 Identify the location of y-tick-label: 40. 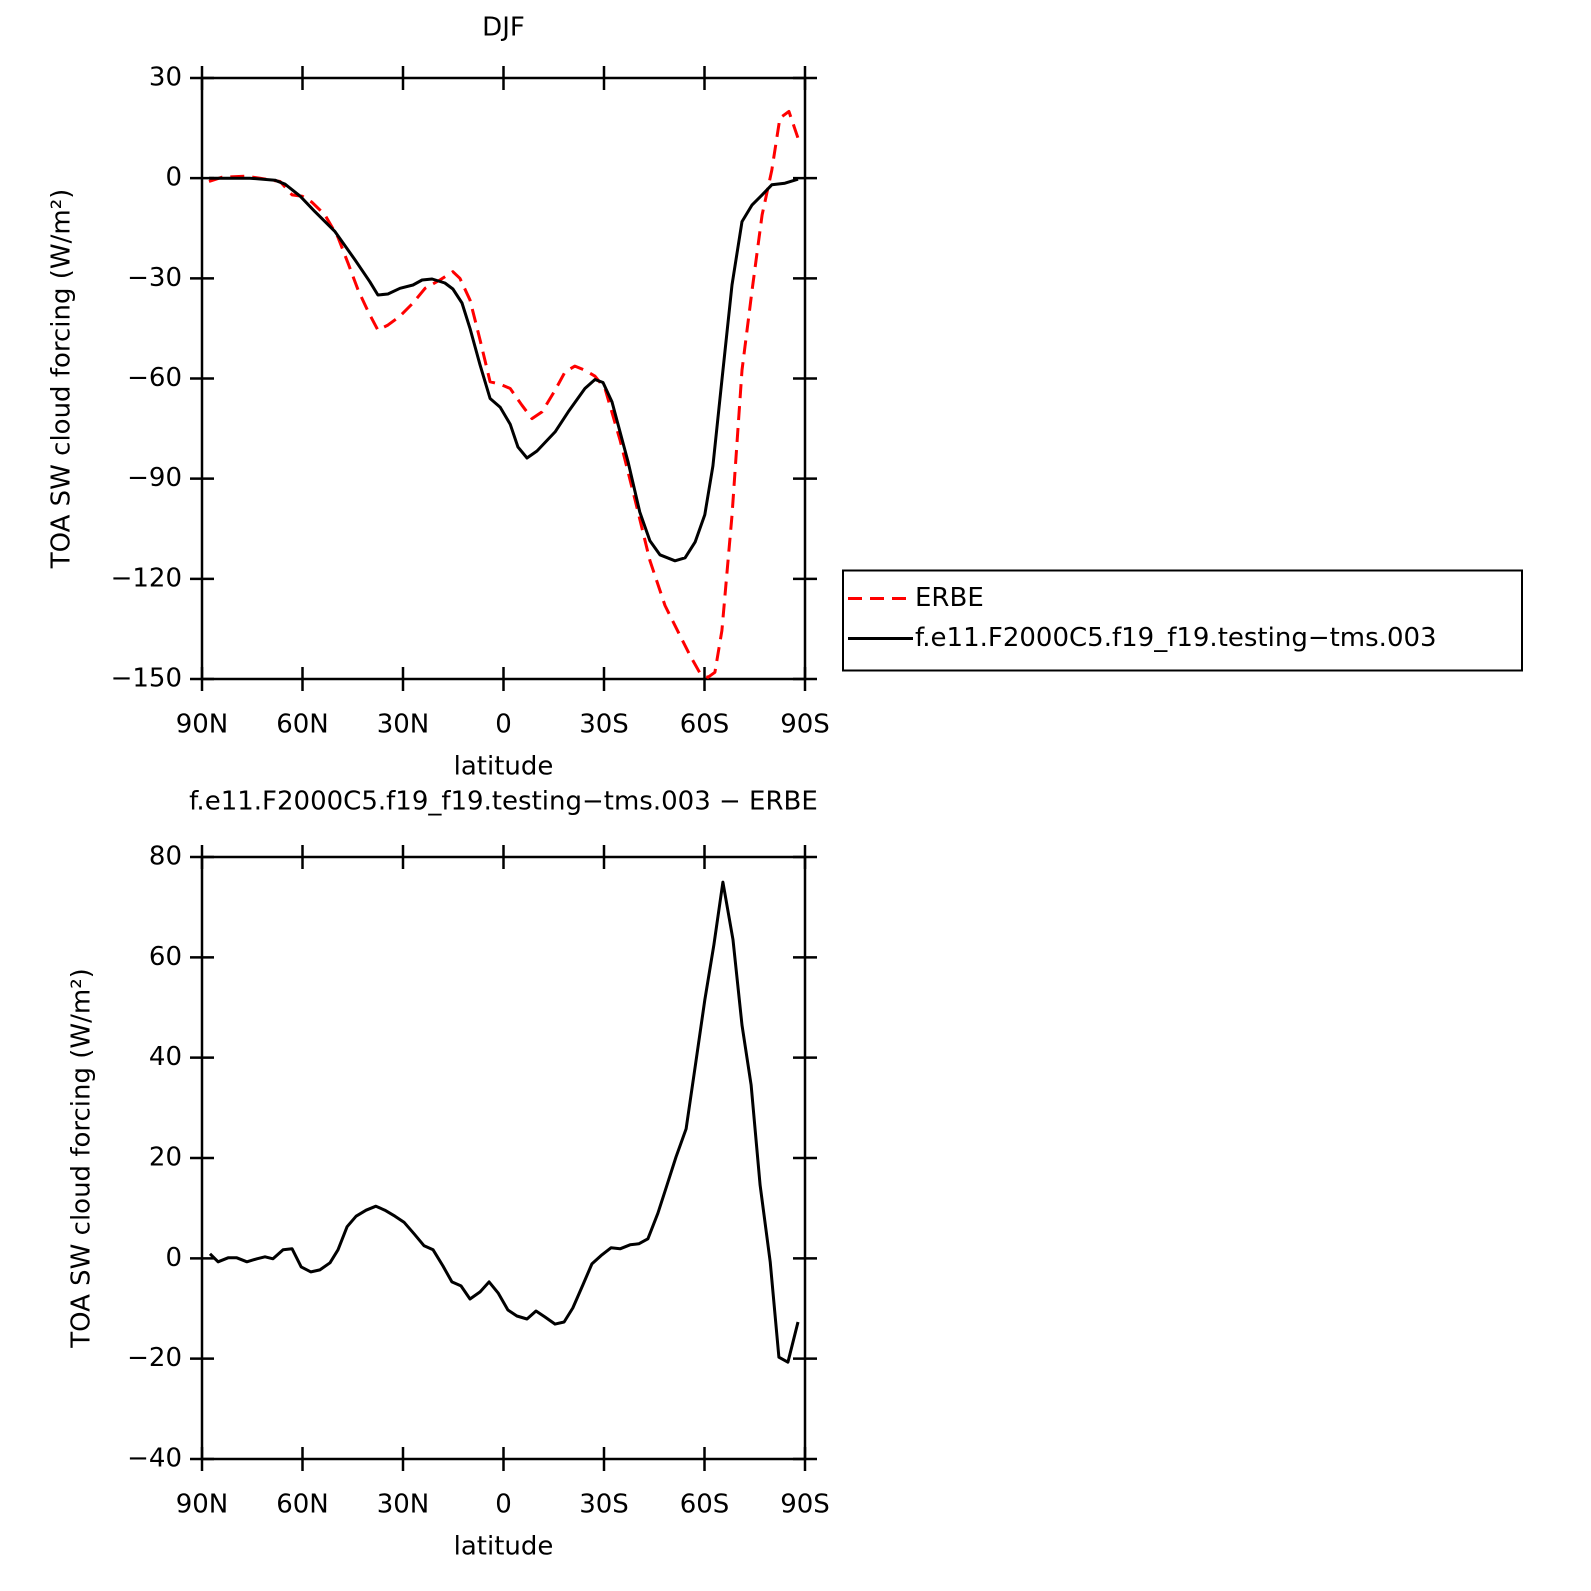
(165, 1057).